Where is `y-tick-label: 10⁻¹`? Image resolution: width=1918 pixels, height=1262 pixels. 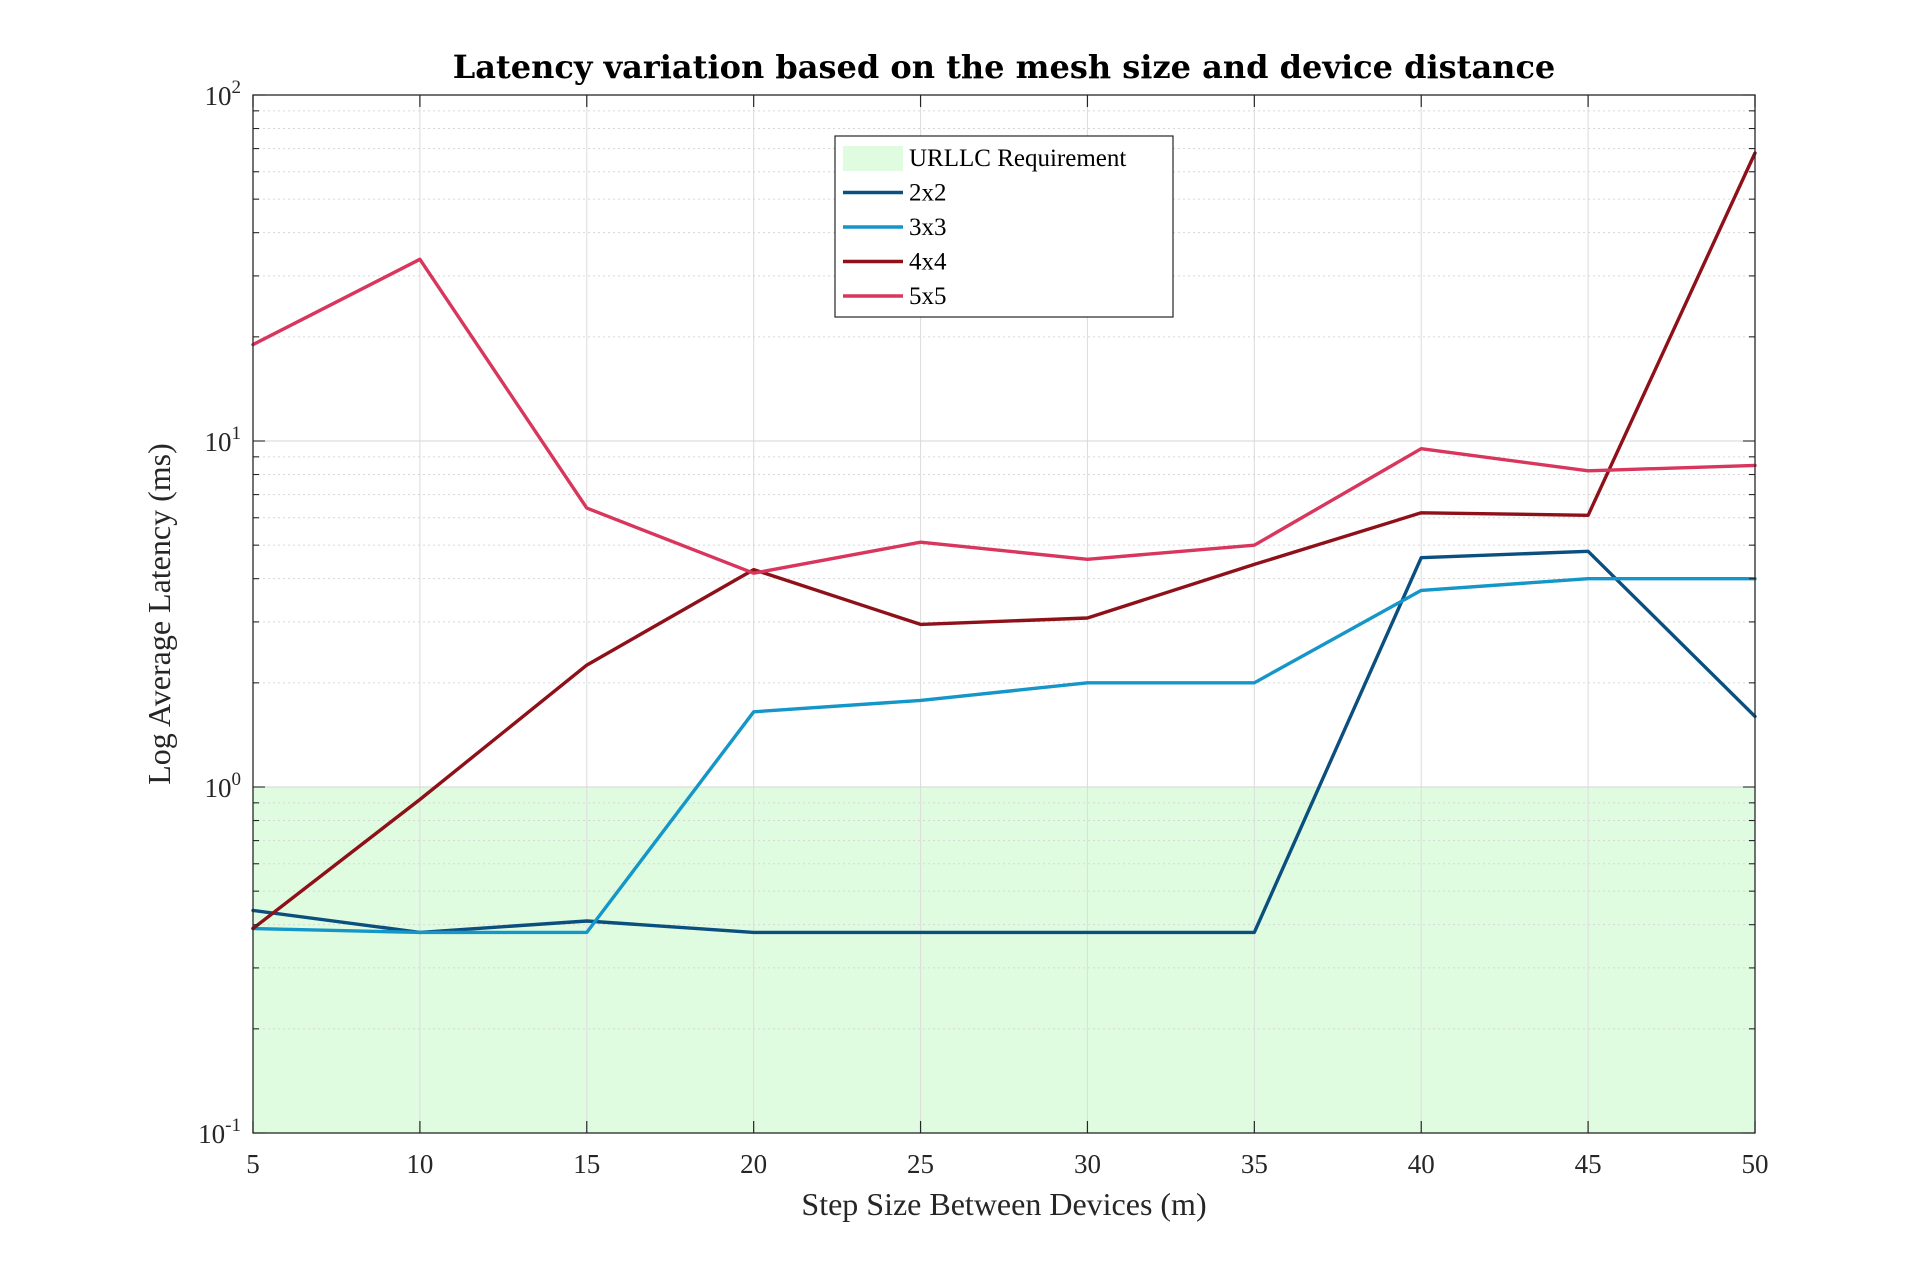
y-tick-label: 10⁻¹ is located at coordinates (219, 1132).